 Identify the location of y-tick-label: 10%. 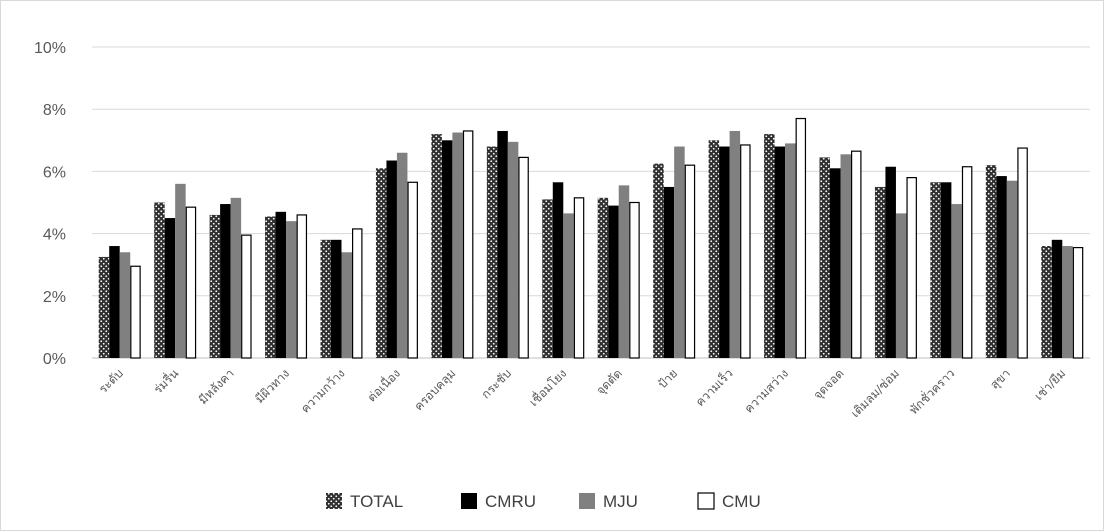
(50, 48).